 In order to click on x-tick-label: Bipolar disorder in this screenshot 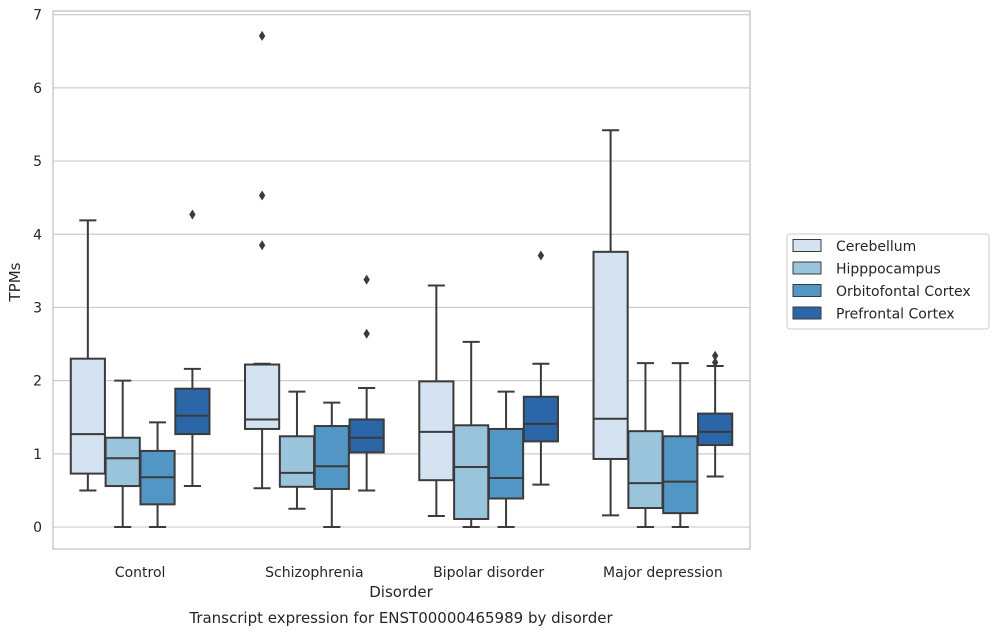, I will do `click(488, 573)`.